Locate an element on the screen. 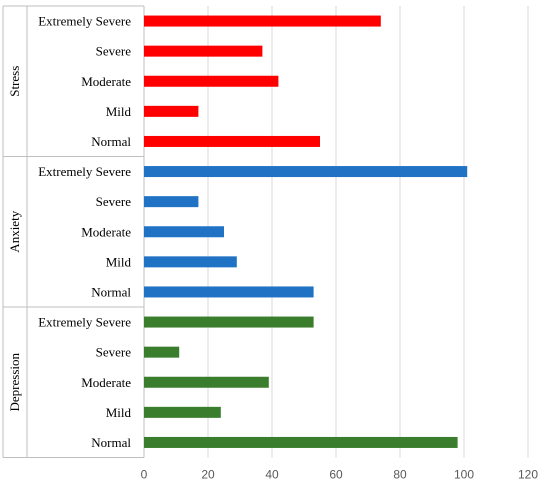 The image size is (550, 500). bar-stress-severe is located at coordinates (203, 51).